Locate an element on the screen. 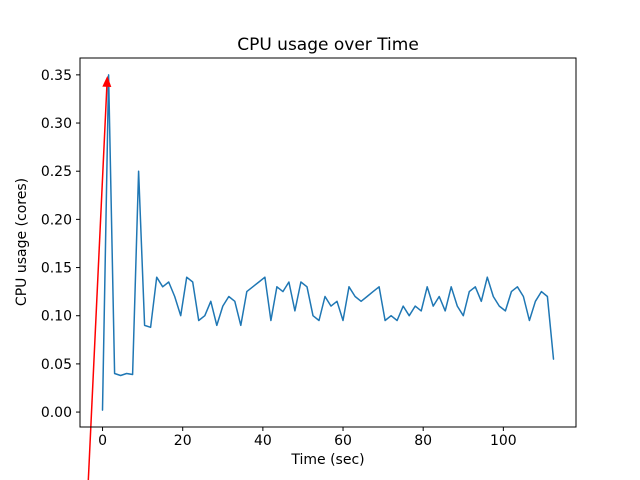  x-tick-label: 80 is located at coordinates (423, 441).